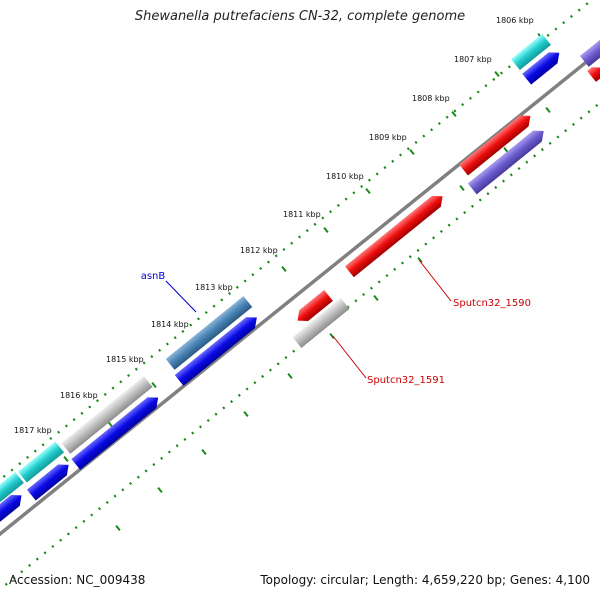 This screenshot has width=600, height=600. Describe the element at coordinates (12, 490) in the screenshot. I see `gene-cyan-edge` at that location.